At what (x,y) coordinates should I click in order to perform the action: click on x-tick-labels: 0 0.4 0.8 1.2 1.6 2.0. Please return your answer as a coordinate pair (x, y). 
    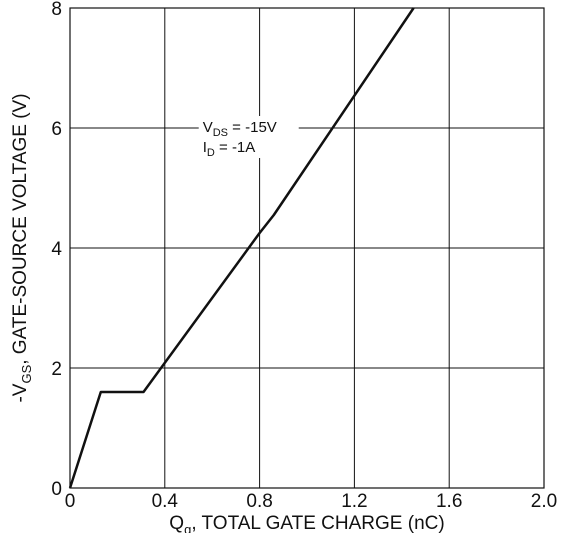
    Looking at the image, I should click on (311, 501).